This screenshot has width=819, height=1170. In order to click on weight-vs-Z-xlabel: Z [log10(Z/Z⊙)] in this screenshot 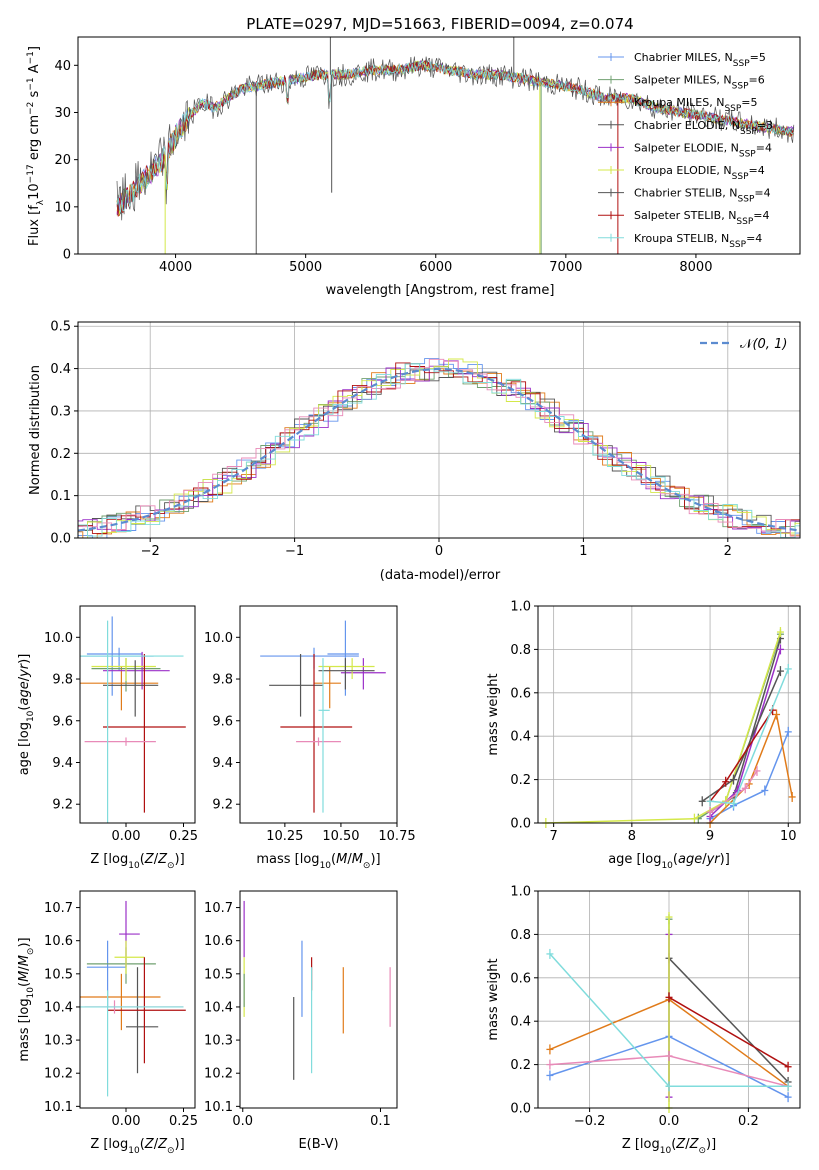, I will do `click(669, 1146)`.